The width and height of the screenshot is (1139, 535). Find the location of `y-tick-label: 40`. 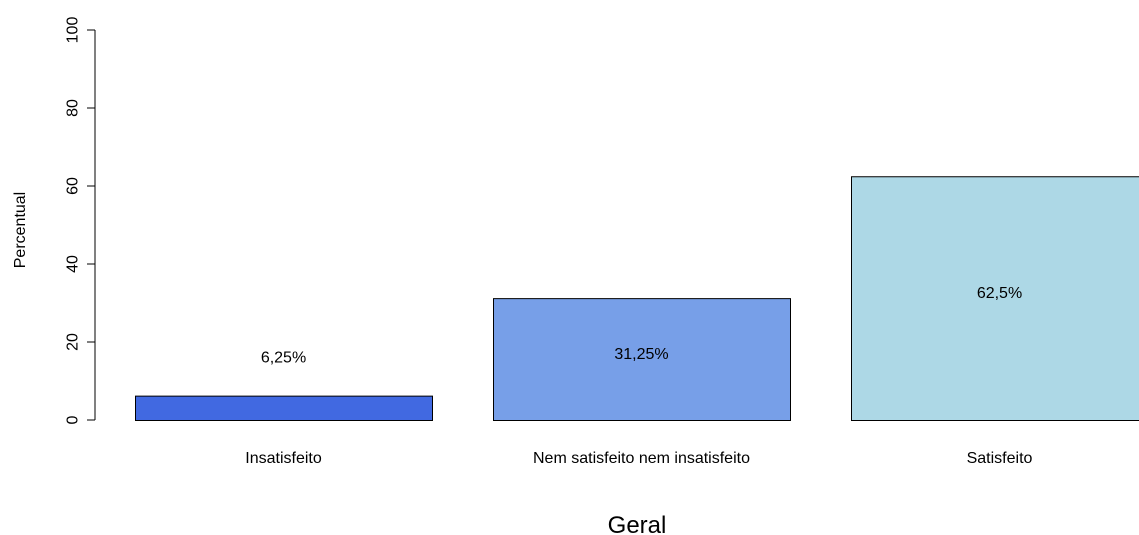

y-tick-label: 40 is located at coordinates (73, 264).